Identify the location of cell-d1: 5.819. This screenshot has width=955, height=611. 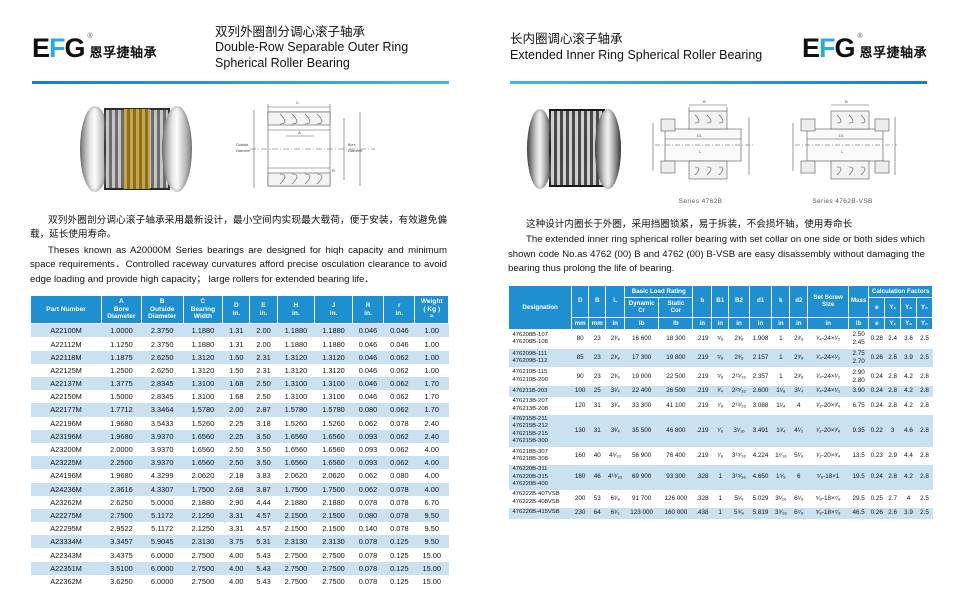
(760, 513).